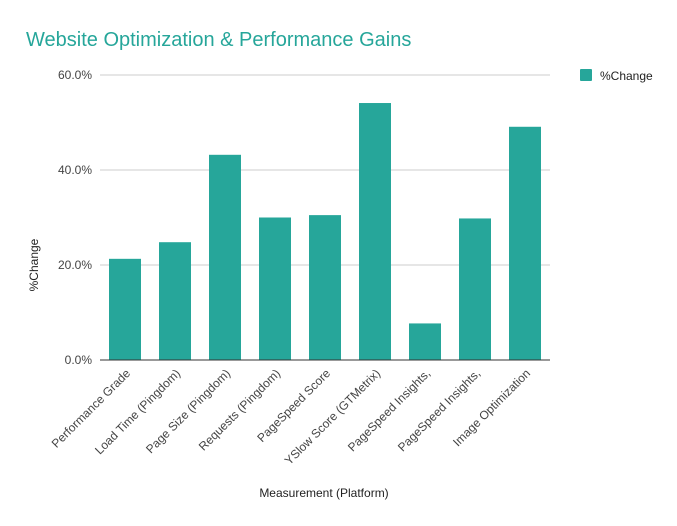 This screenshot has height=526, width=677. Describe the element at coordinates (34, 264) in the screenshot. I see `y-axis-label: %Change` at that location.